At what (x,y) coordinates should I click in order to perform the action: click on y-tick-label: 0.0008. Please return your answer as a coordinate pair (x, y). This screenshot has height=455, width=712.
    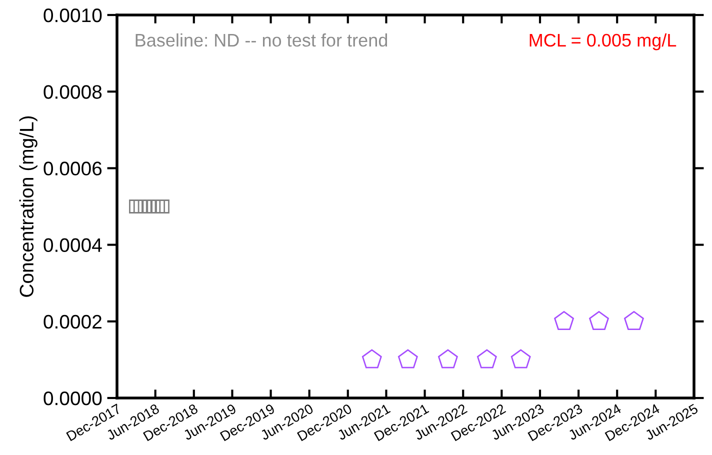
    Looking at the image, I should click on (73, 92).